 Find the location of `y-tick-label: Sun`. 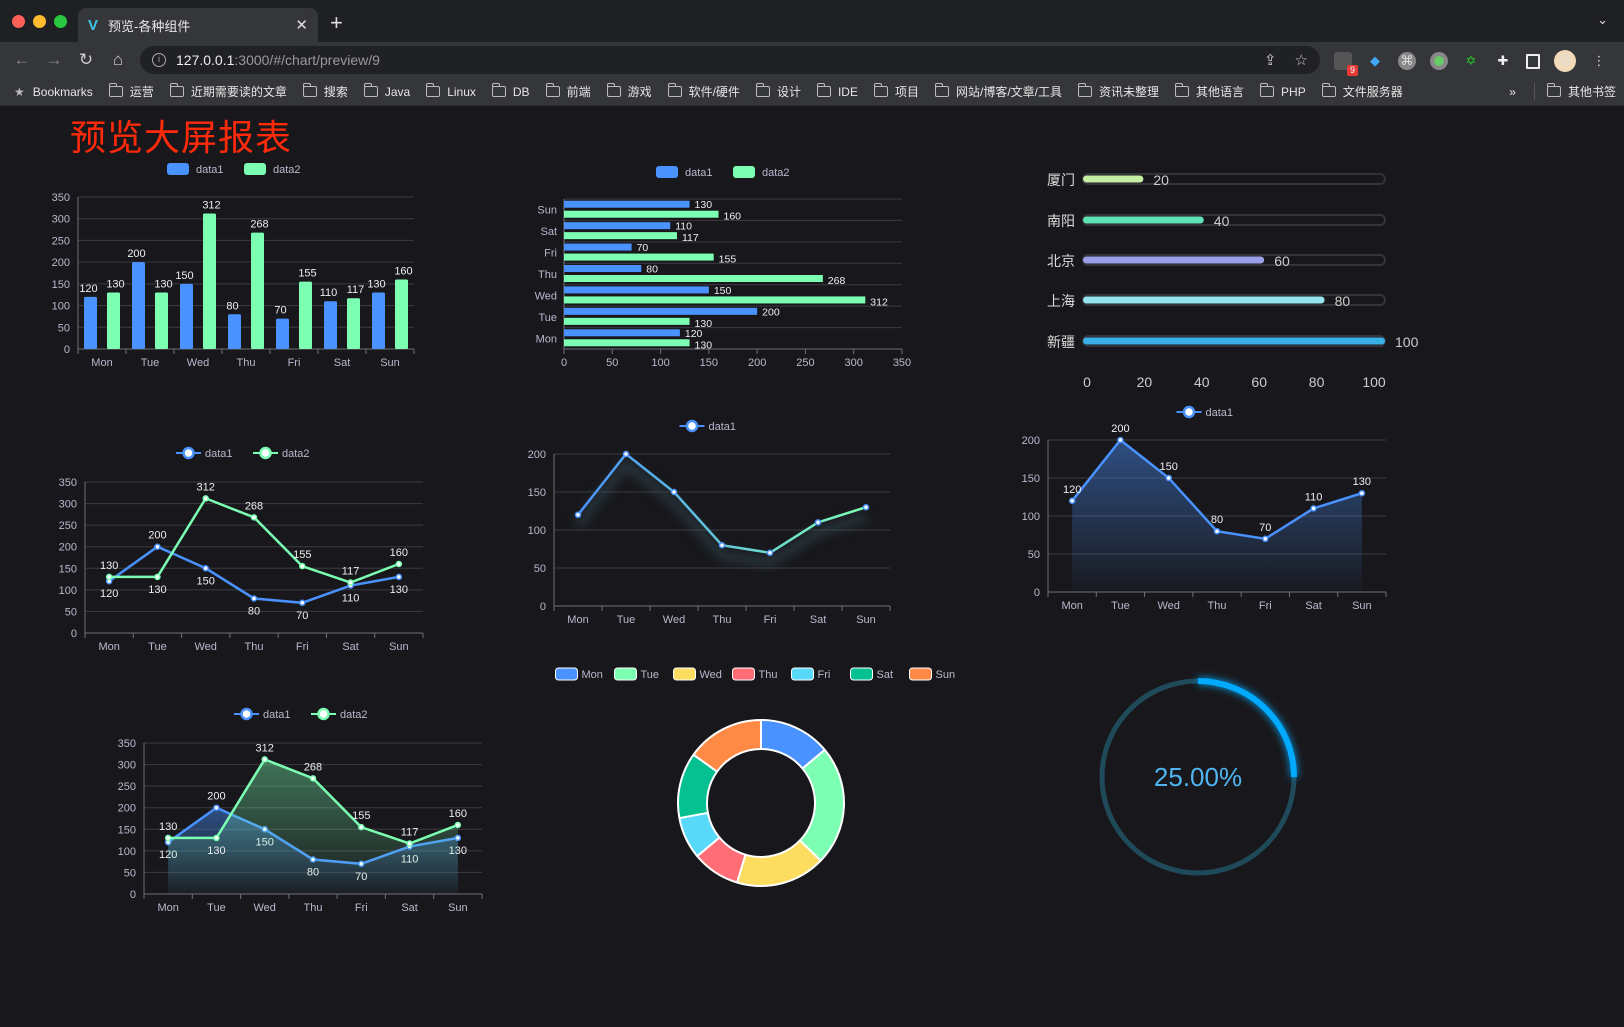

y-tick-label: Sun is located at coordinates (547, 211).